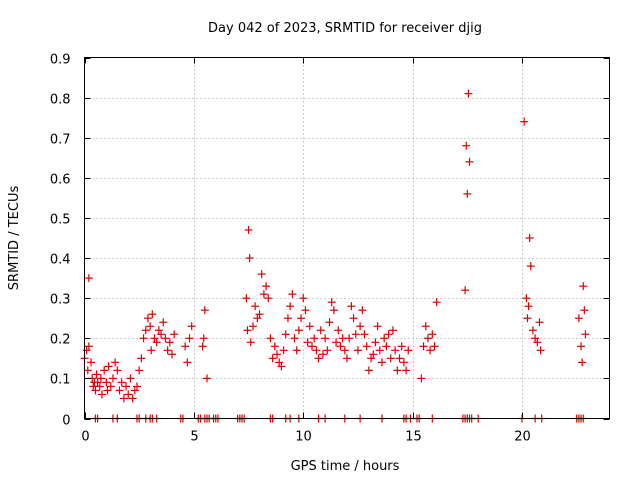 Image resolution: width=640 pixels, height=480 pixels. Describe the element at coordinates (60, 300) in the screenshot. I see `y-tick-label: 0.3` at that location.